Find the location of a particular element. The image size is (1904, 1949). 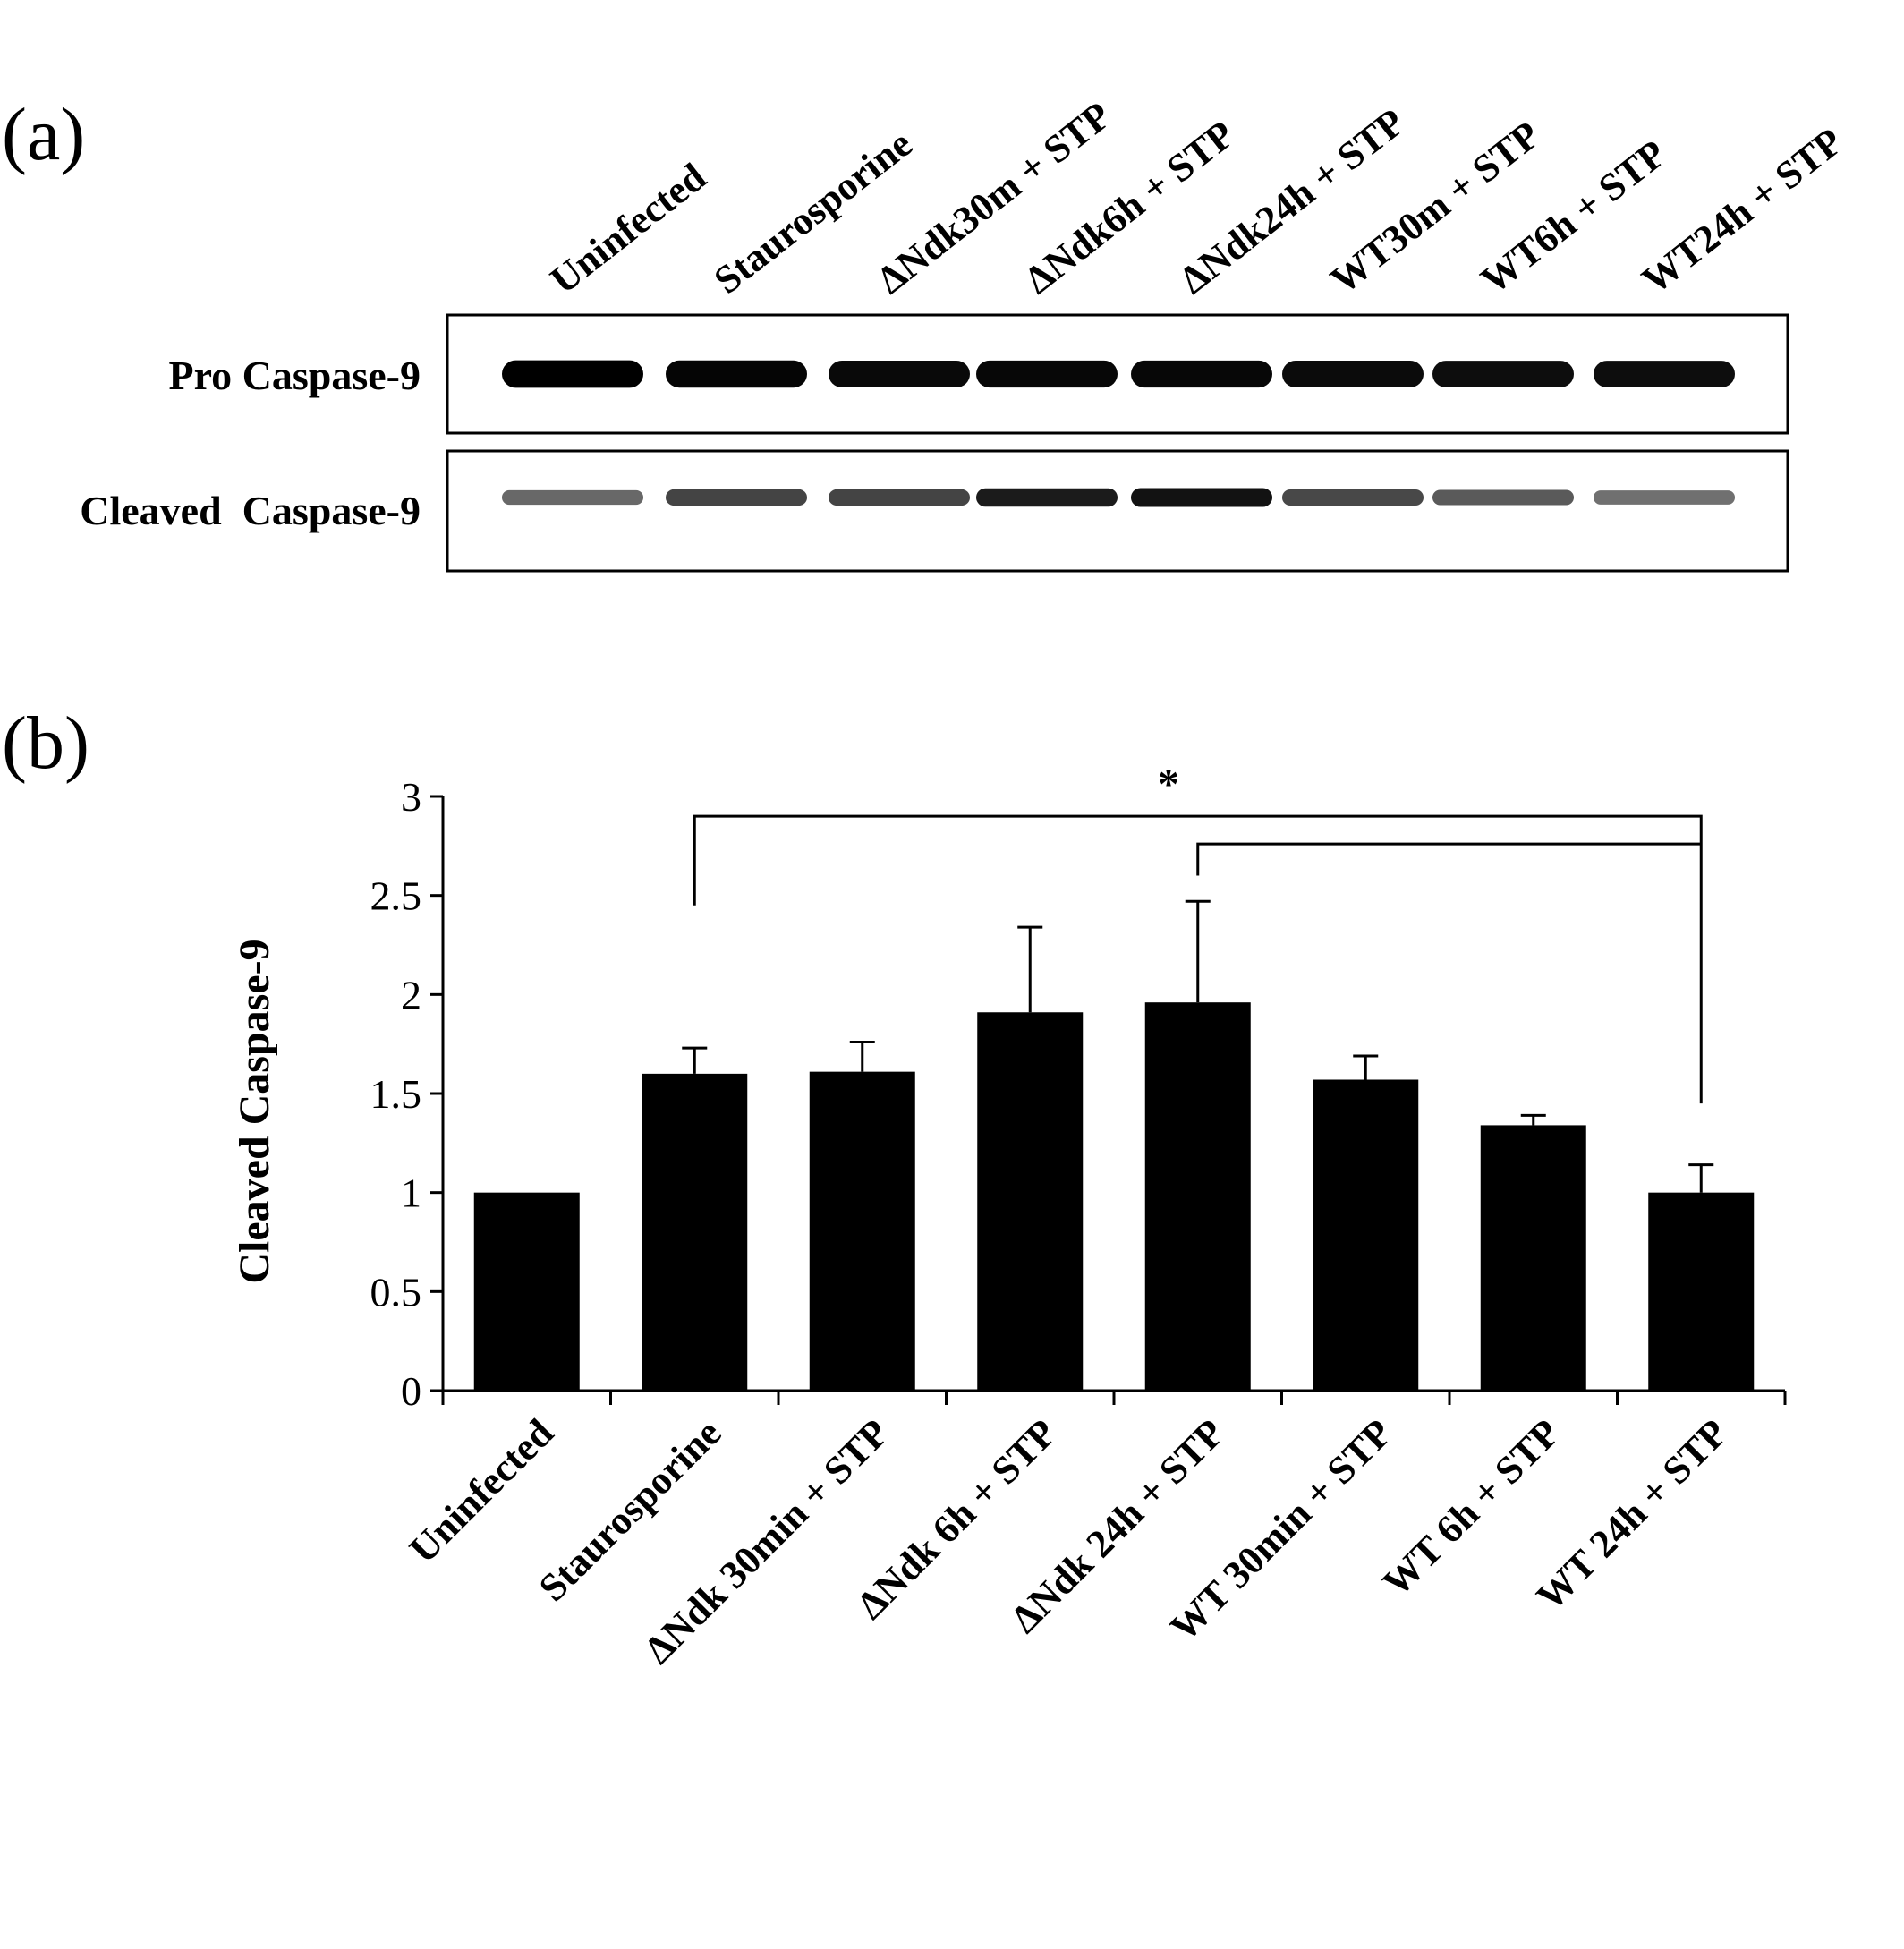

x-category-label: Uninfected is located at coordinates (481, 1491).